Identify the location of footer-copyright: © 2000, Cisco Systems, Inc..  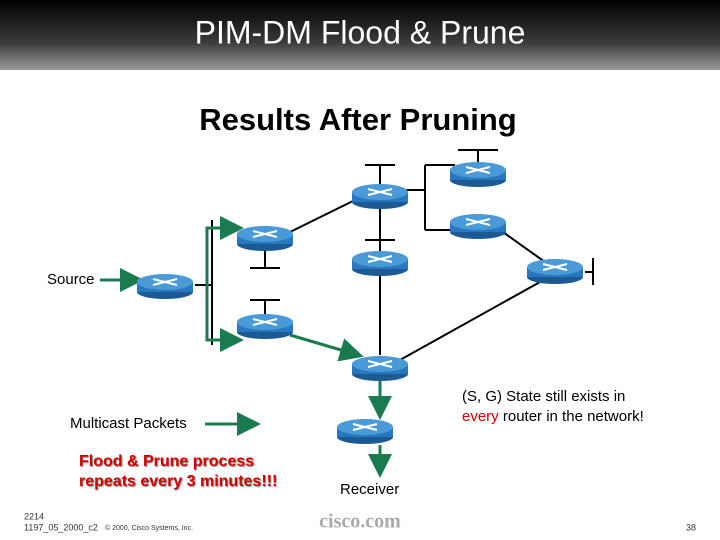
(149, 528).